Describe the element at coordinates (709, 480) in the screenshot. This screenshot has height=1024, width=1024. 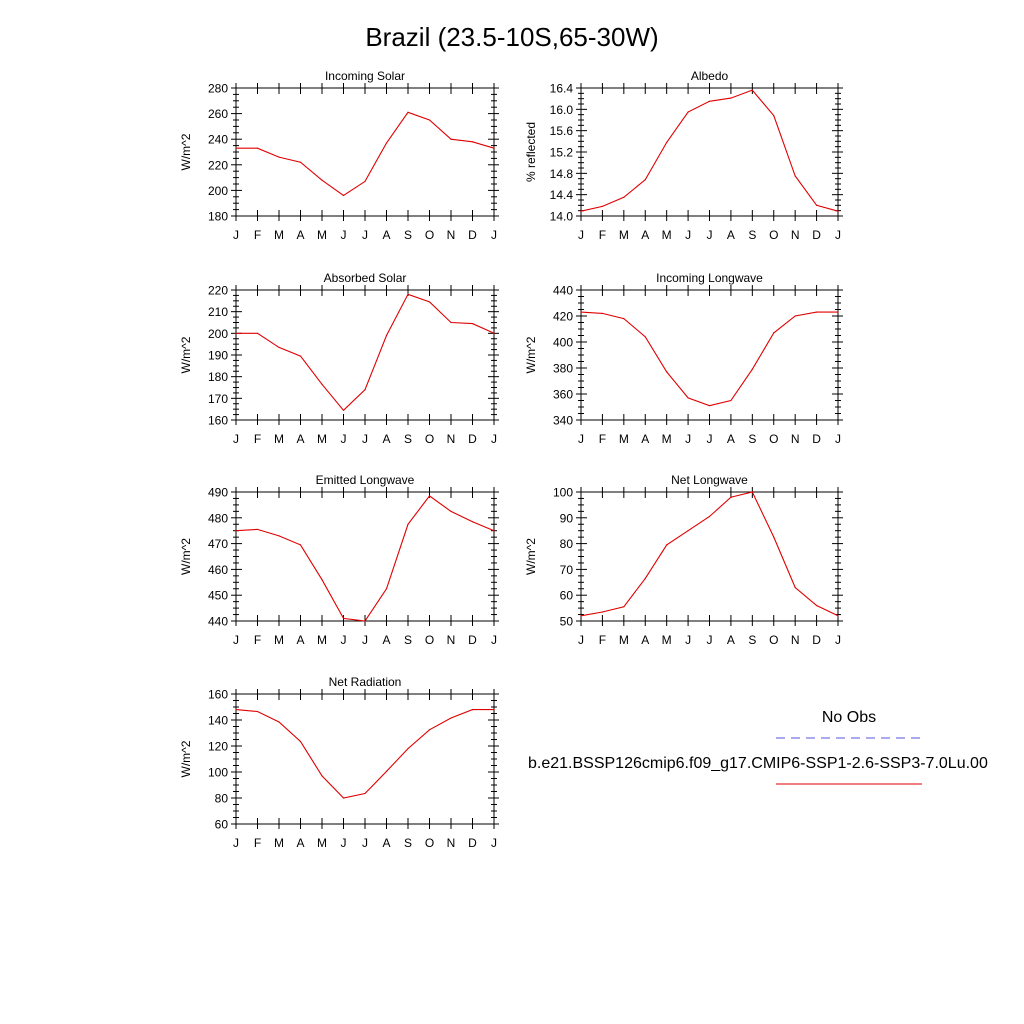
I see `chart-title: Net Longwave` at that location.